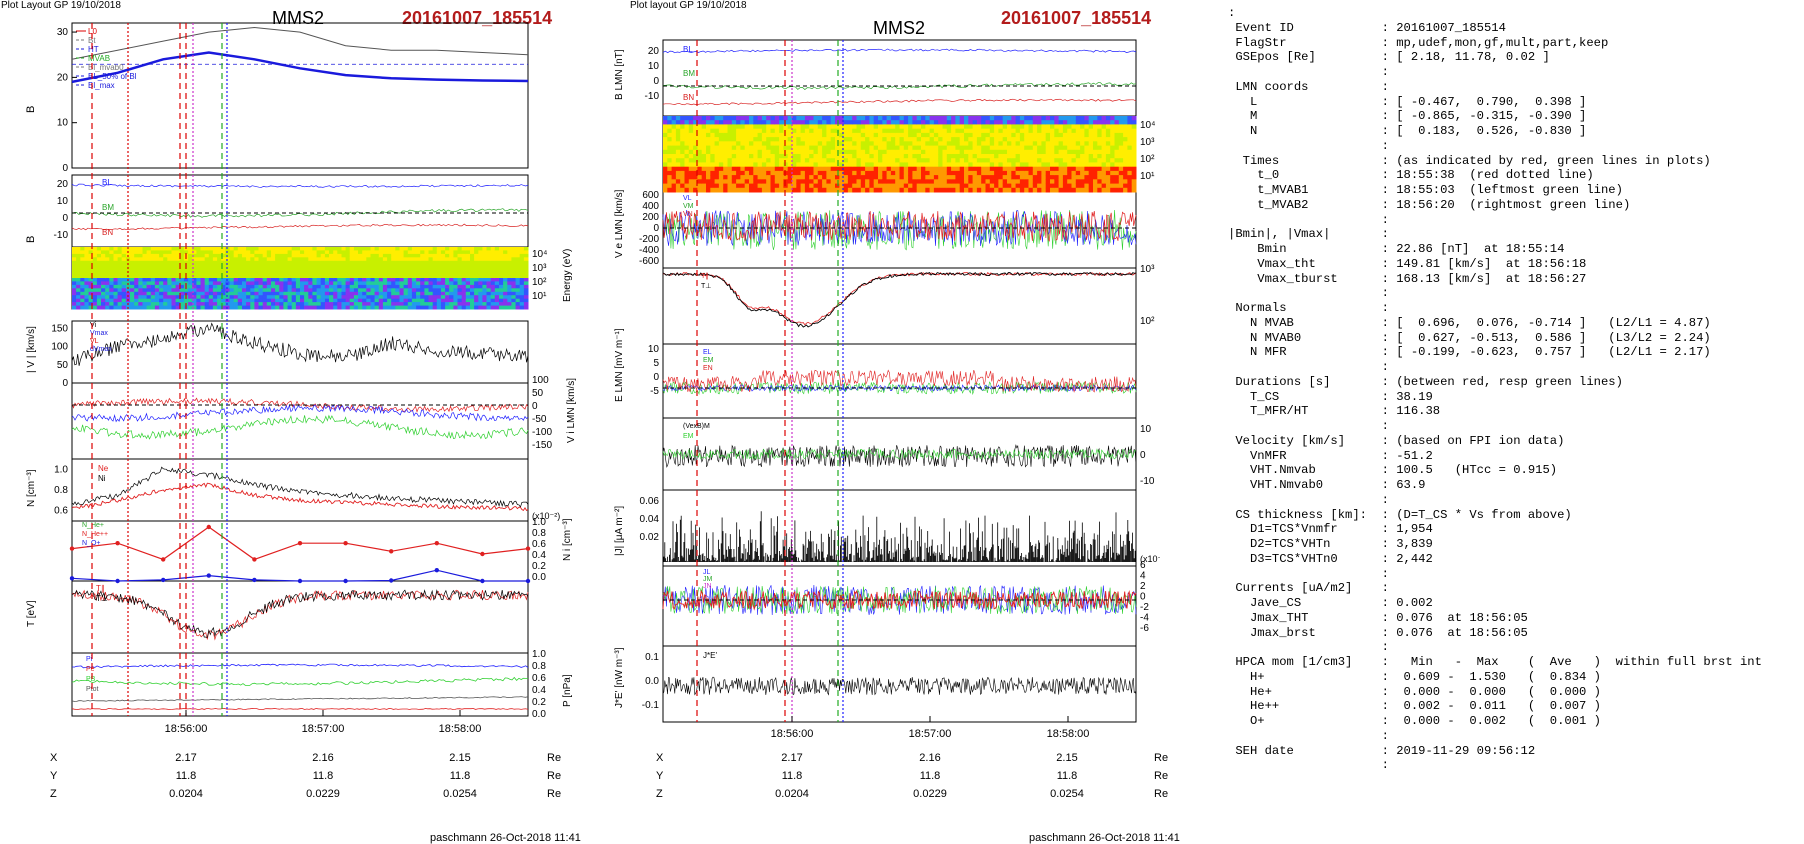 This screenshot has height=844, width=1804. Describe the element at coordinates (460, 758) in the screenshot. I see `coord-value: 2.15` at that location.